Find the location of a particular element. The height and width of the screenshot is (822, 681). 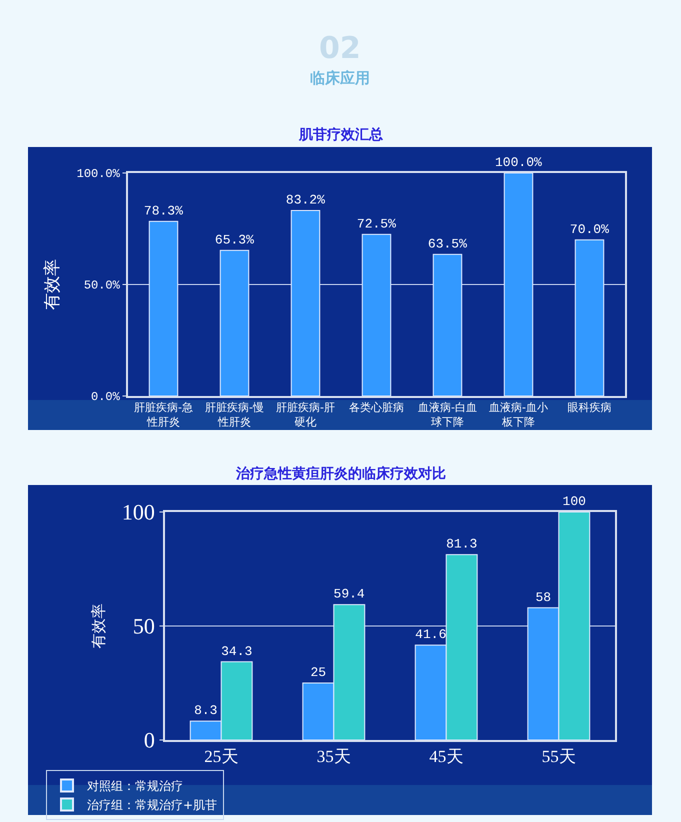

x-tick-label: 各类心脏病 is located at coordinates (376, 407).